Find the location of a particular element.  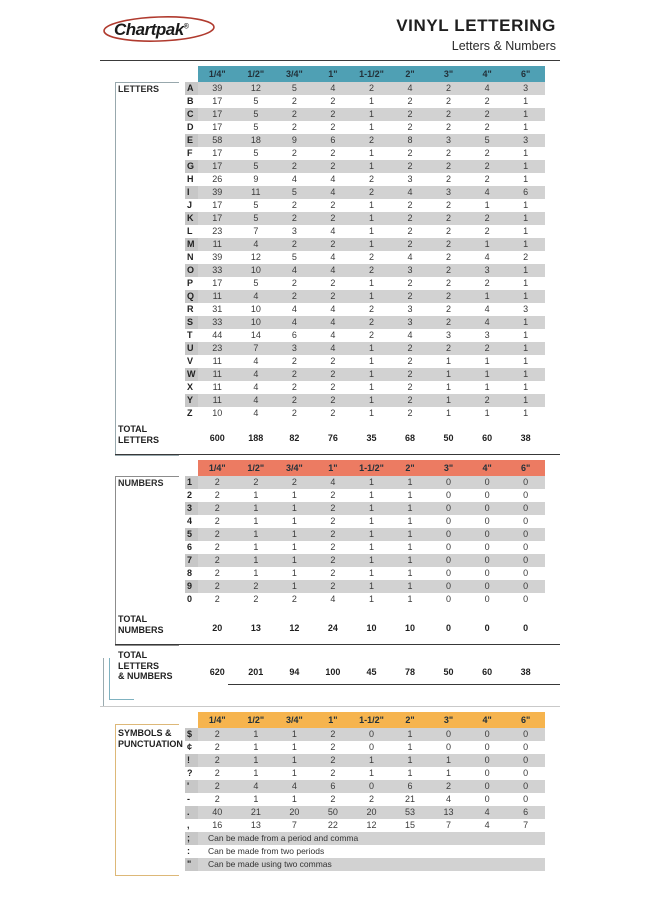

table-row: A 39 12 5 4 2 4 2 4 3 is located at coordinates (365, 88).